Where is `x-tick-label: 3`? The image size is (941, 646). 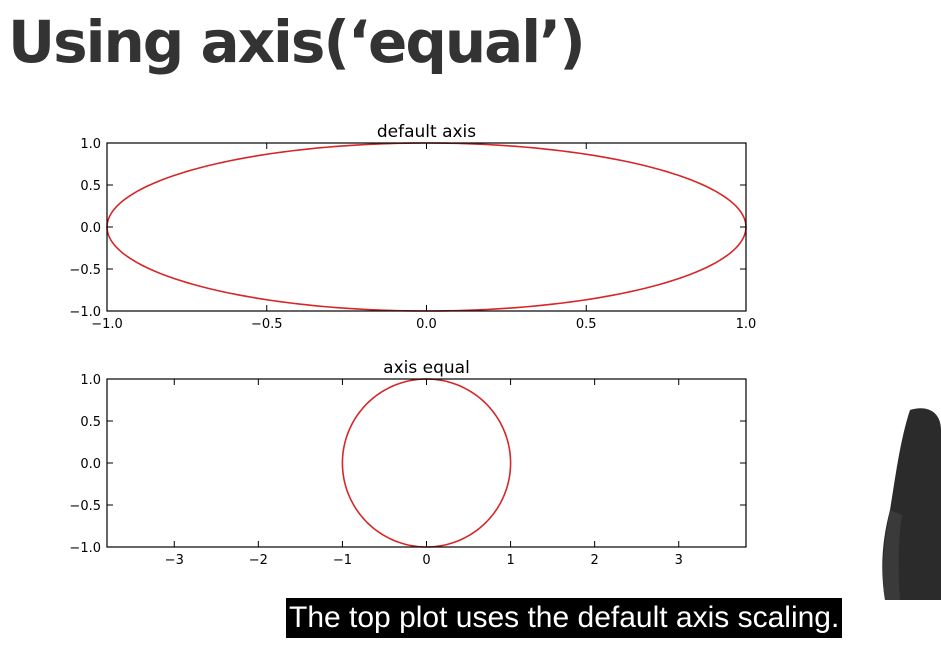
x-tick-label: 3 is located at coordinates (679, 560).